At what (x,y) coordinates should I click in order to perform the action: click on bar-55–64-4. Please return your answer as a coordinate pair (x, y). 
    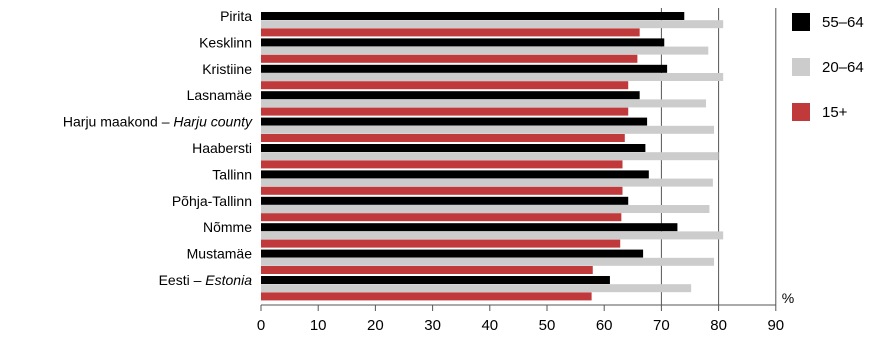
    Looking at the image, I should click on (450, 95).